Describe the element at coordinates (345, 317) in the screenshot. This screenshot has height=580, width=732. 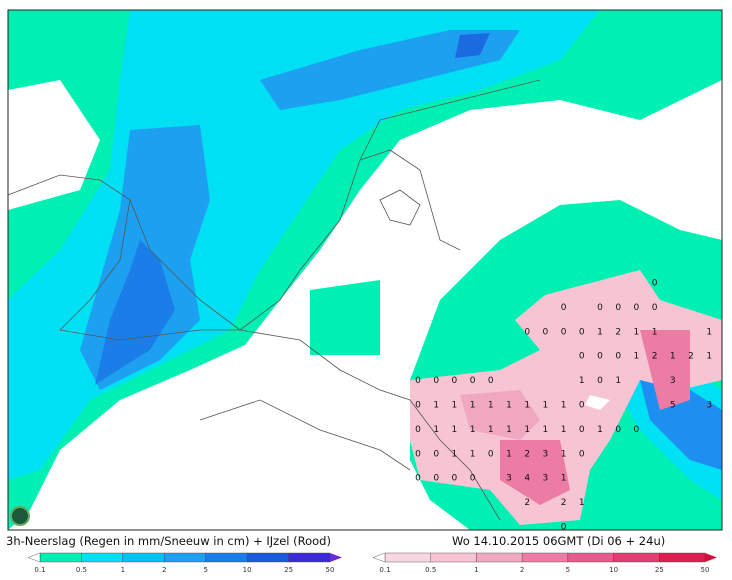
I see `precip-0.1` at that location.